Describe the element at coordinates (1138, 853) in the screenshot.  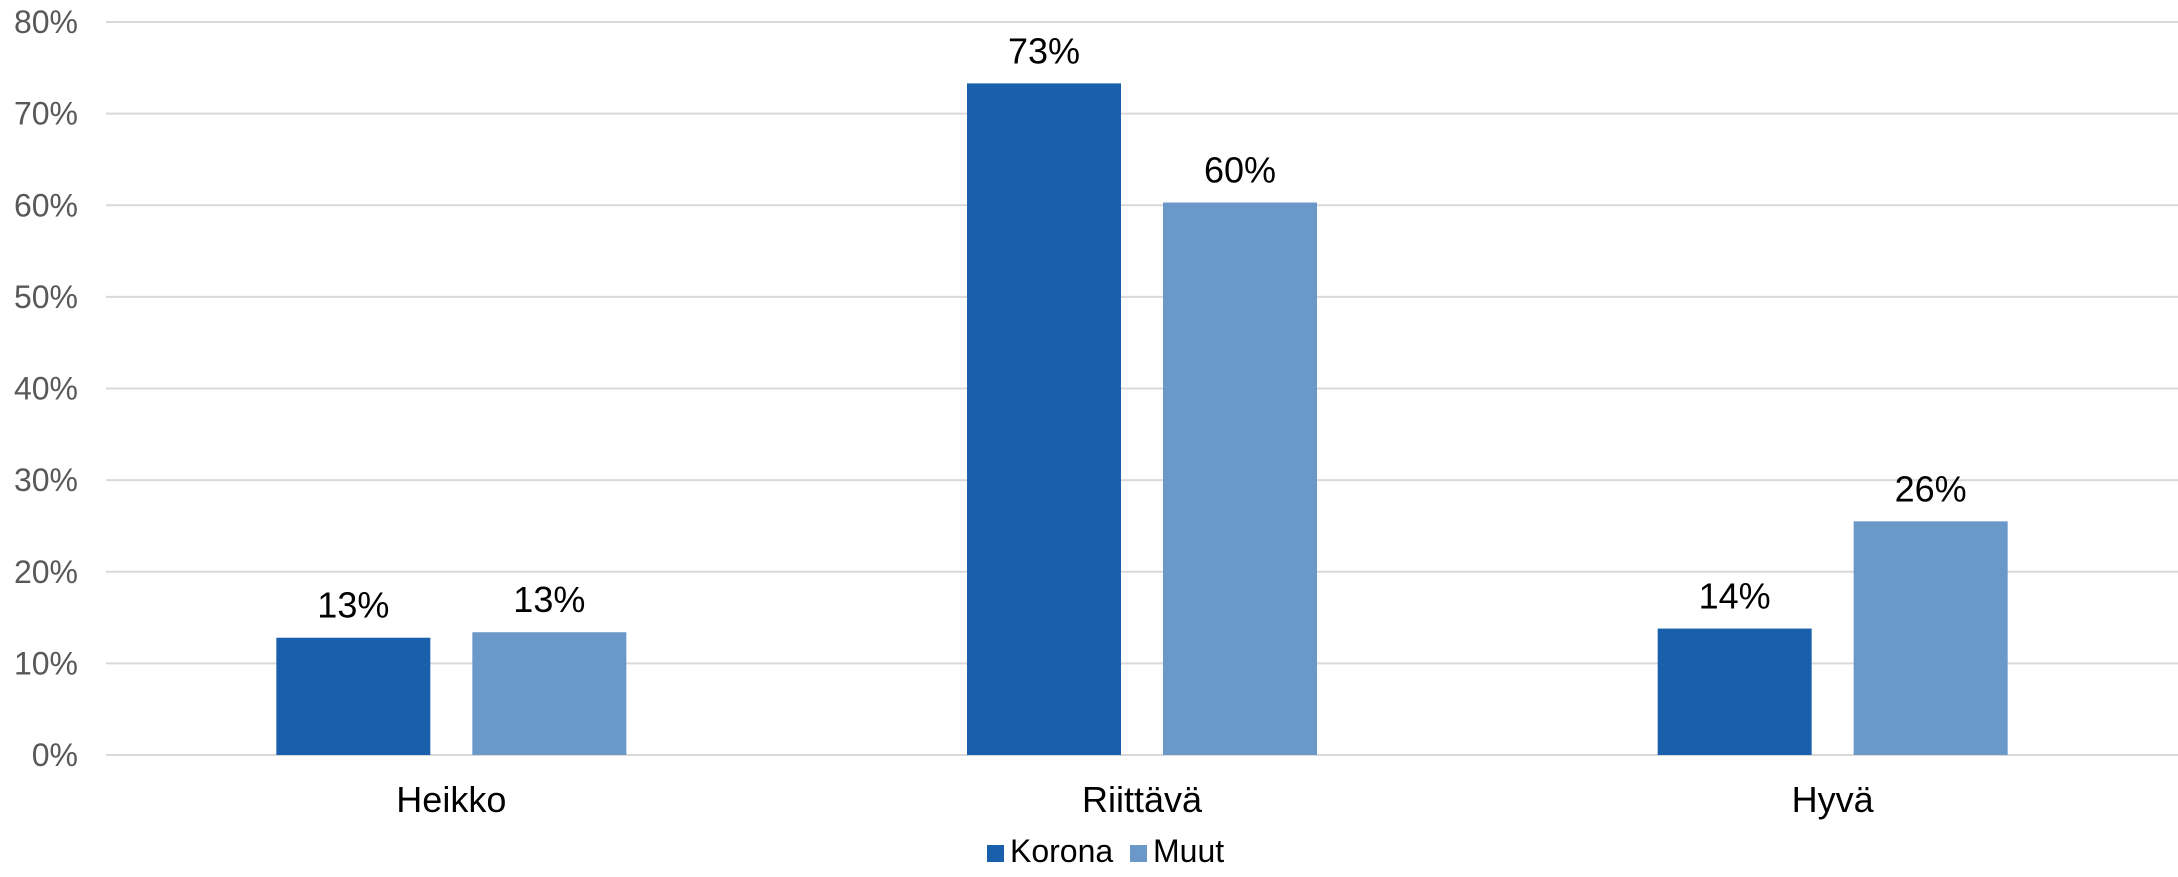
I see `legend-swatch-muut` at that location.